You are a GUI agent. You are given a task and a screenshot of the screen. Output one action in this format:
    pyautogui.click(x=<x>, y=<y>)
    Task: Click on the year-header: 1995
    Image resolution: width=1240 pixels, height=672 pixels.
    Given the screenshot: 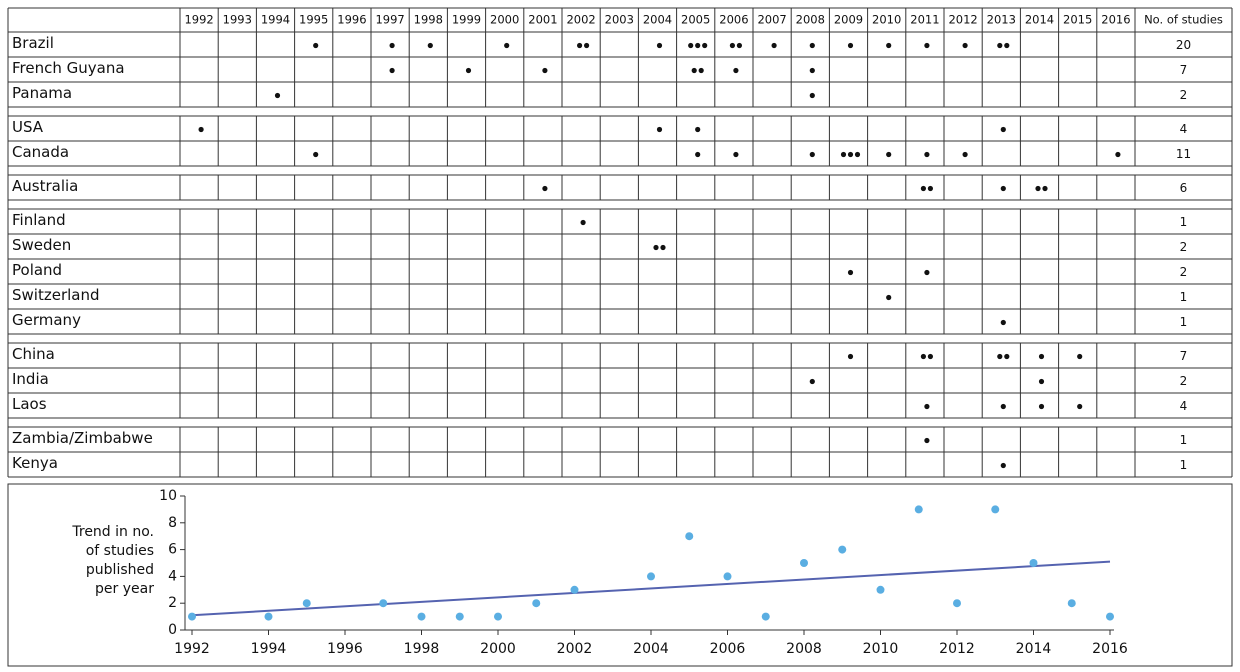 What is the action you would take?
    pyautogui.click(x=313, y=20)
    